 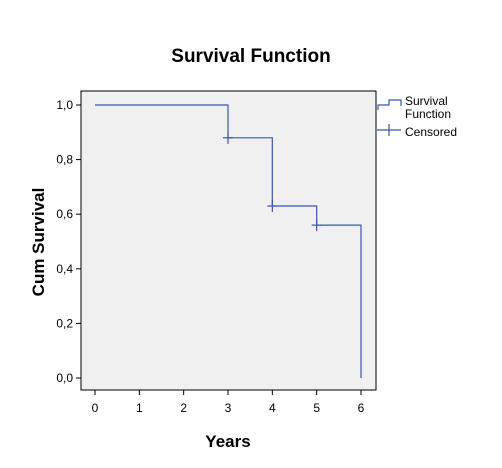 What do you see at coordinates (426, 101) in the screenshot?
I see `legend-survival-label-line1: Survival` at bounding box center [426, 101].